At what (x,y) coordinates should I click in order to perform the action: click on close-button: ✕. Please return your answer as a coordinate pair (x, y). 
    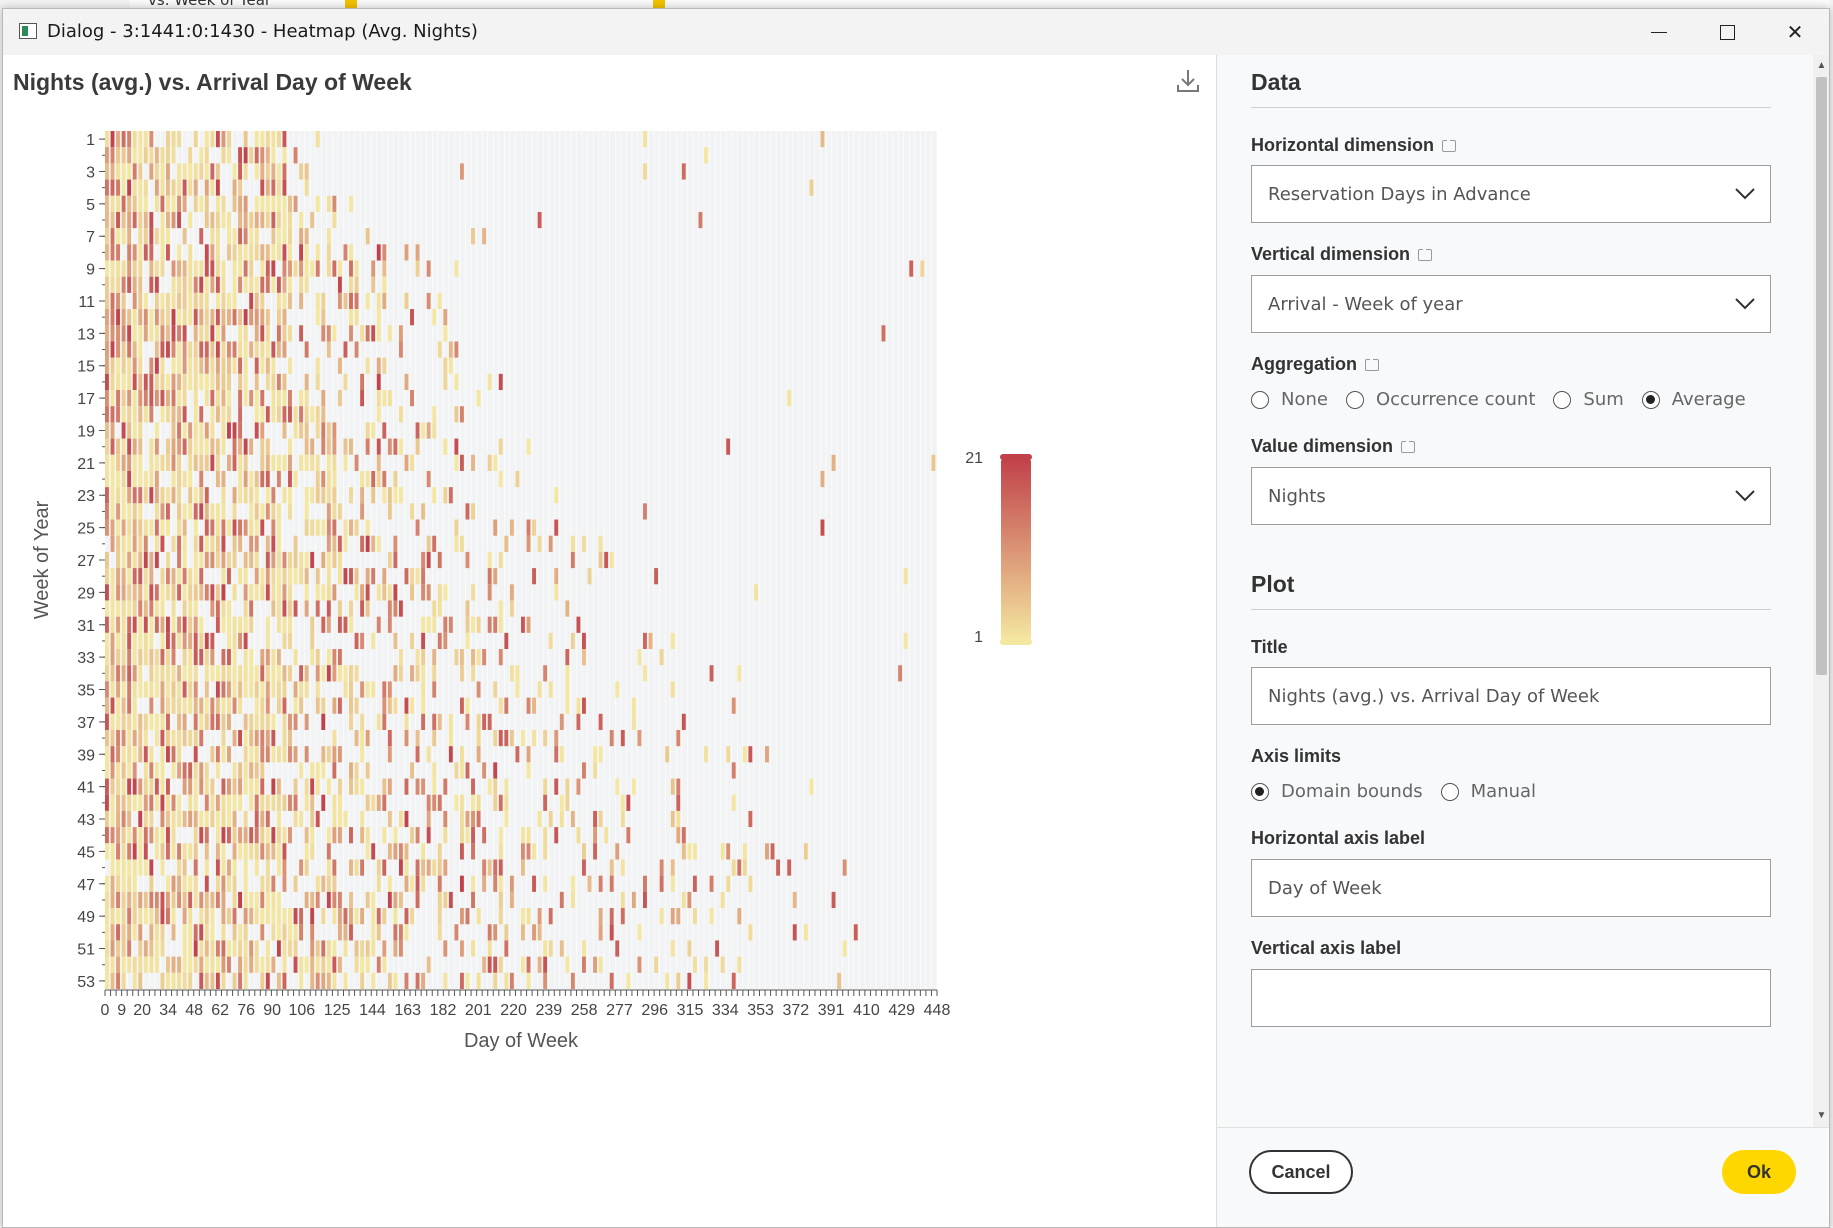
    Looking at the image, I should click on (1795, 32).